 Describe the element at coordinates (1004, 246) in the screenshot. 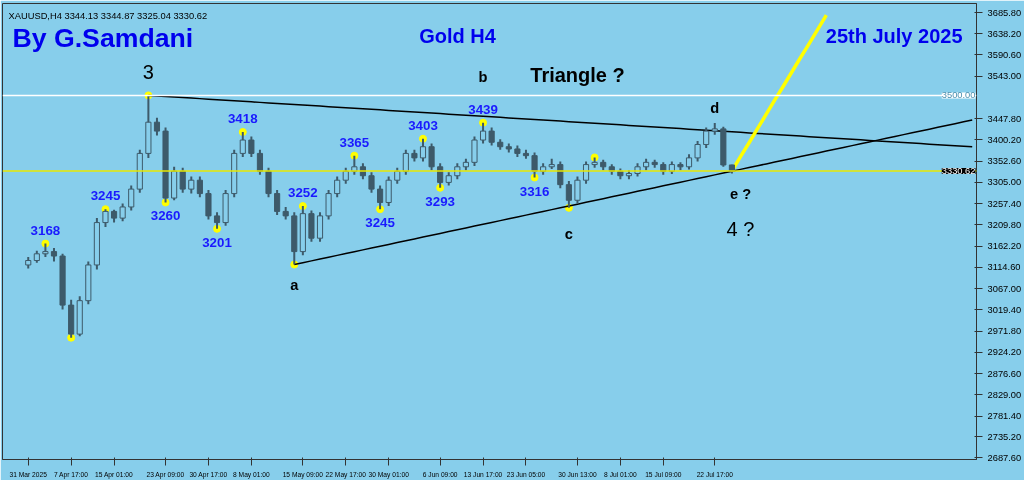

I see `y-tick-label: 3162.20` at that location.